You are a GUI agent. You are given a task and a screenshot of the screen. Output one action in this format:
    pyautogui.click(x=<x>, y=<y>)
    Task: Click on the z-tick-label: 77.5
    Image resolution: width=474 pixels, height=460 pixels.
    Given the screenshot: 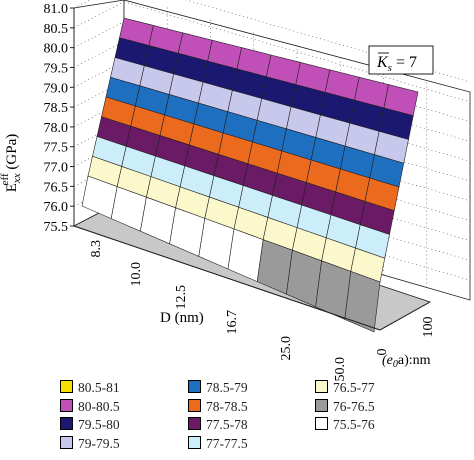 What is the action you would take?
    pyautogui.click(x=56, y=148)
    